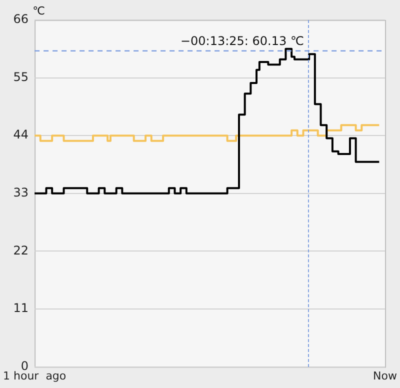 Image resolution: width=400 pixels, height=388 pixels. Describe the element at coordinates (21, 19) in the screenshot. I see `y-tick-label: 66` at that location.